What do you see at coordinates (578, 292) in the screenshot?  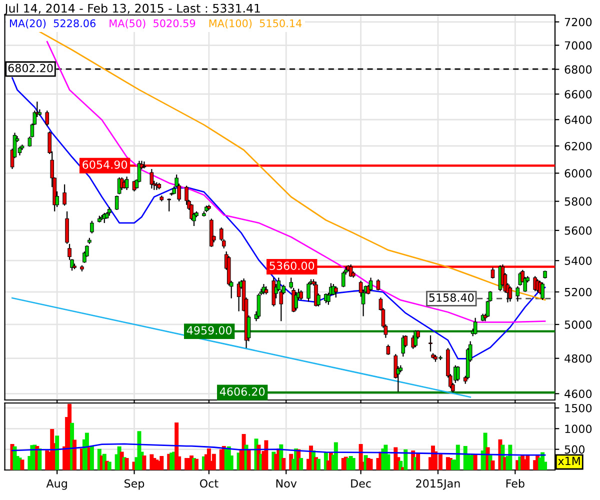 I see `y-tick-label: 5200` at bounding box center [578, 292].